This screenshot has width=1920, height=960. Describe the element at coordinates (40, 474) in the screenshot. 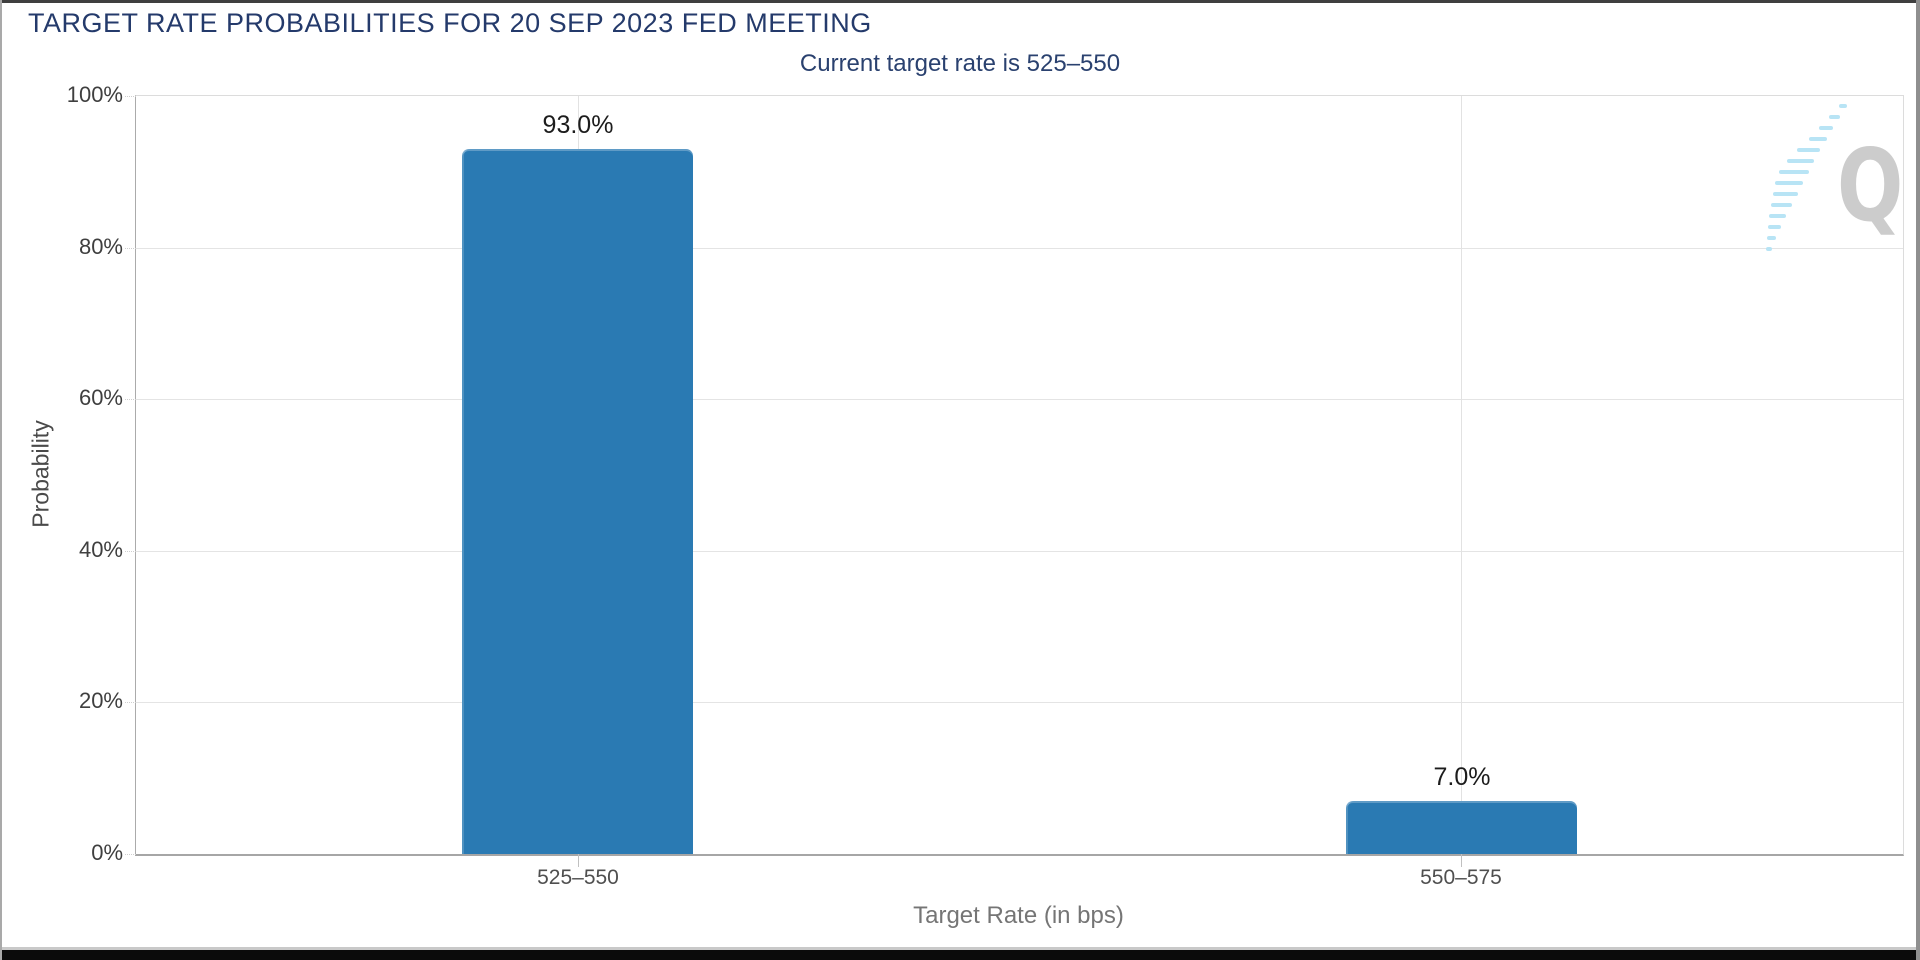

I see `y-axis-title: Probability` at that location.